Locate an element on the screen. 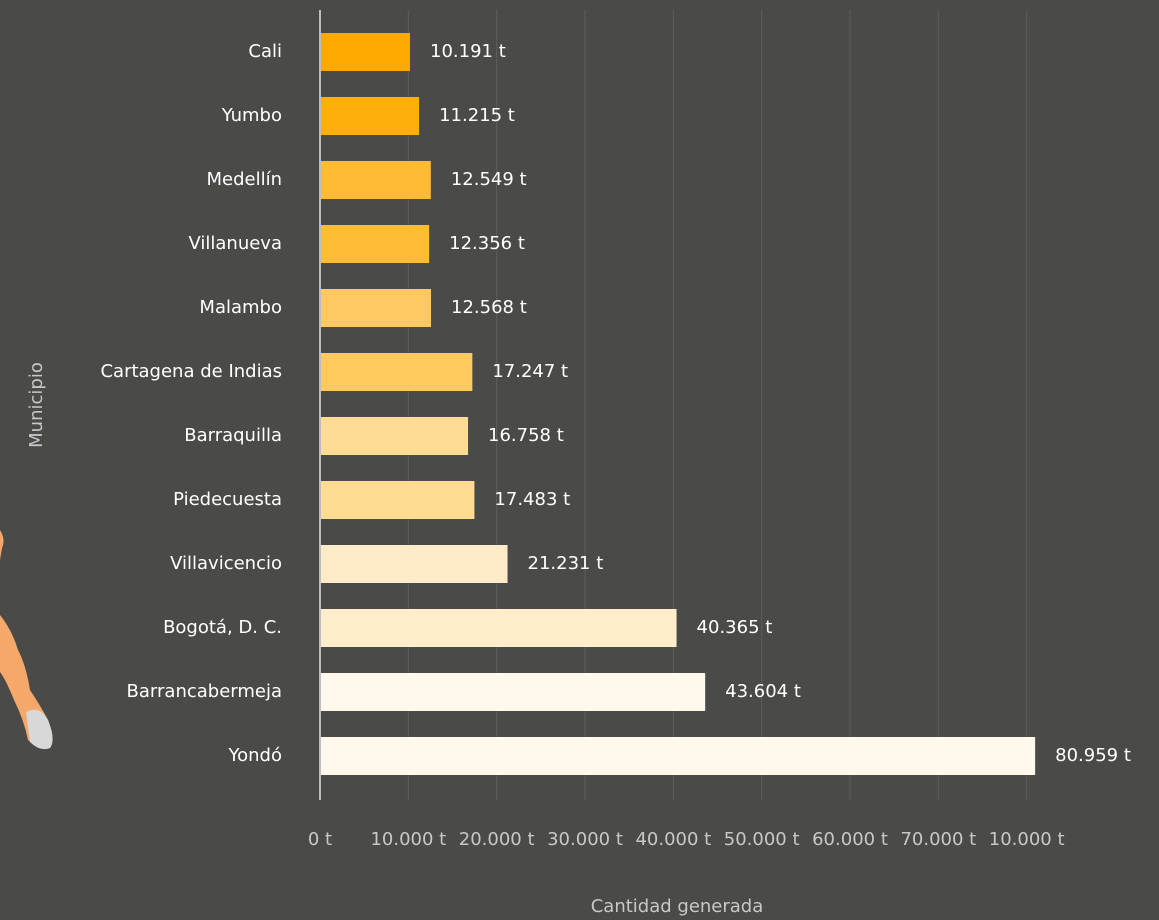  x-tick-label: 30.000 t is located at coordinates (585, 839).